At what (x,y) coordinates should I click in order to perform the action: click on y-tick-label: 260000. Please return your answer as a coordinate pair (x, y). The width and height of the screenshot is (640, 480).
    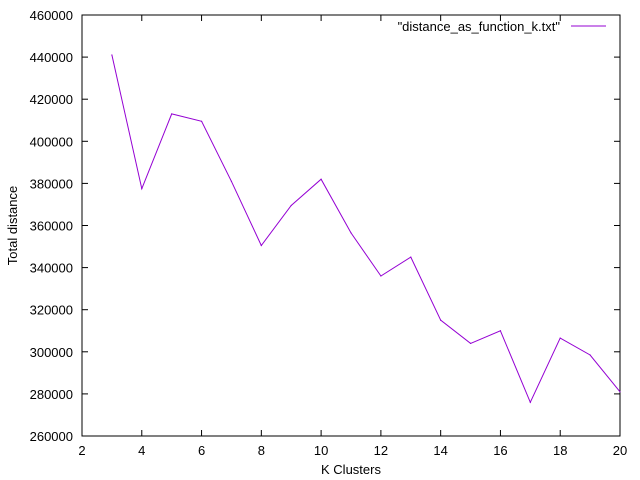
    Looking at the image, I should click on (51, 436).